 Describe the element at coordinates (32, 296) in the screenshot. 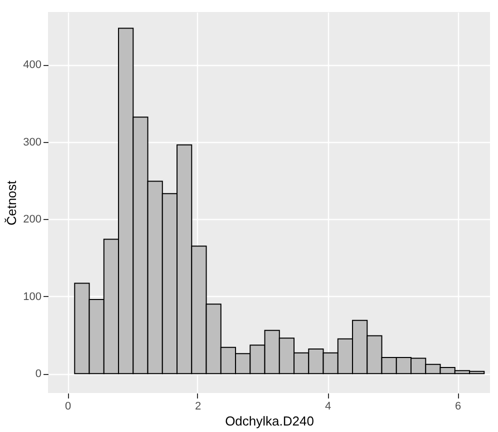

I see `y-tick-label: 100` at that location.